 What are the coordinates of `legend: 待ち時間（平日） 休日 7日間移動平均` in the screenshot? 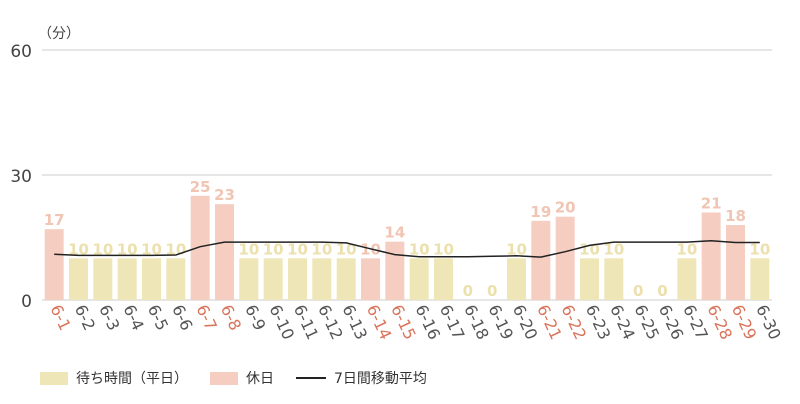 It's located at (244, 378).